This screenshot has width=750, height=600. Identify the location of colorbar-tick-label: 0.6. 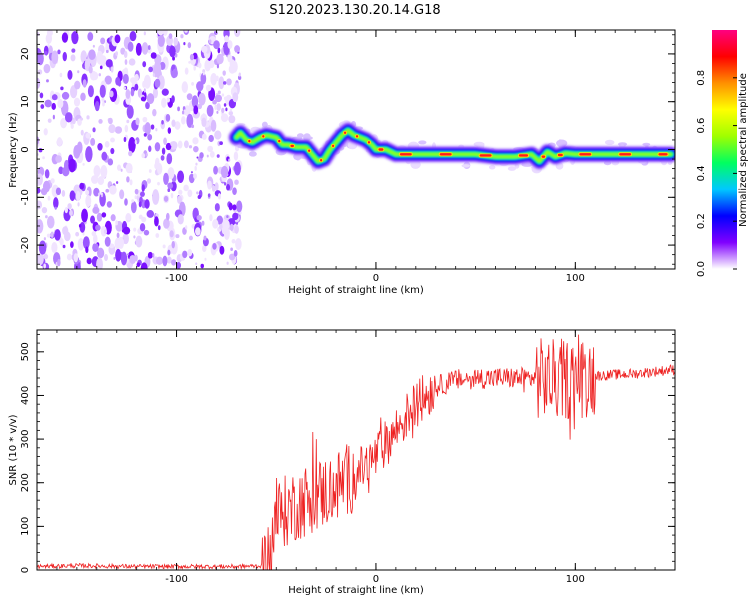
(701, 126).